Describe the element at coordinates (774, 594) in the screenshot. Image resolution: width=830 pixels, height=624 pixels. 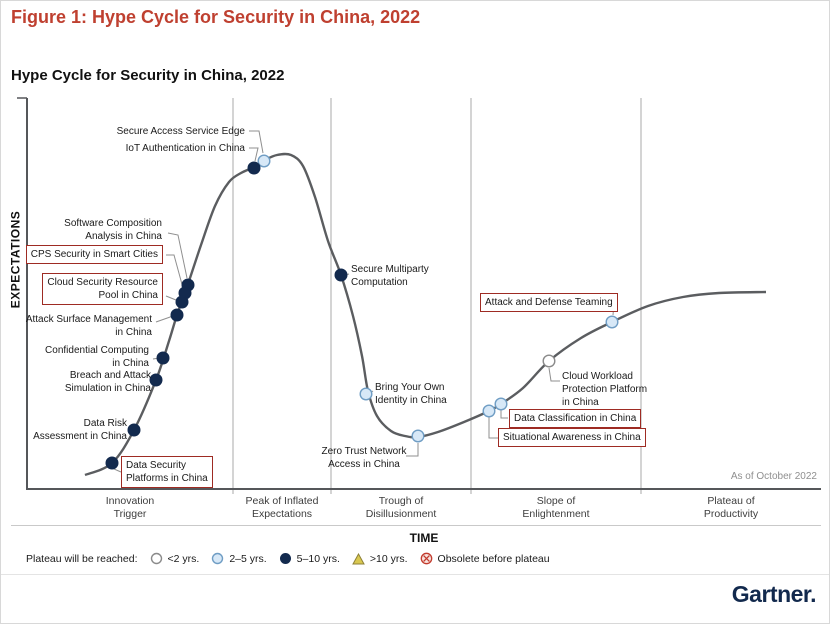
I see `gartner-logo: Gartner.` at that location.